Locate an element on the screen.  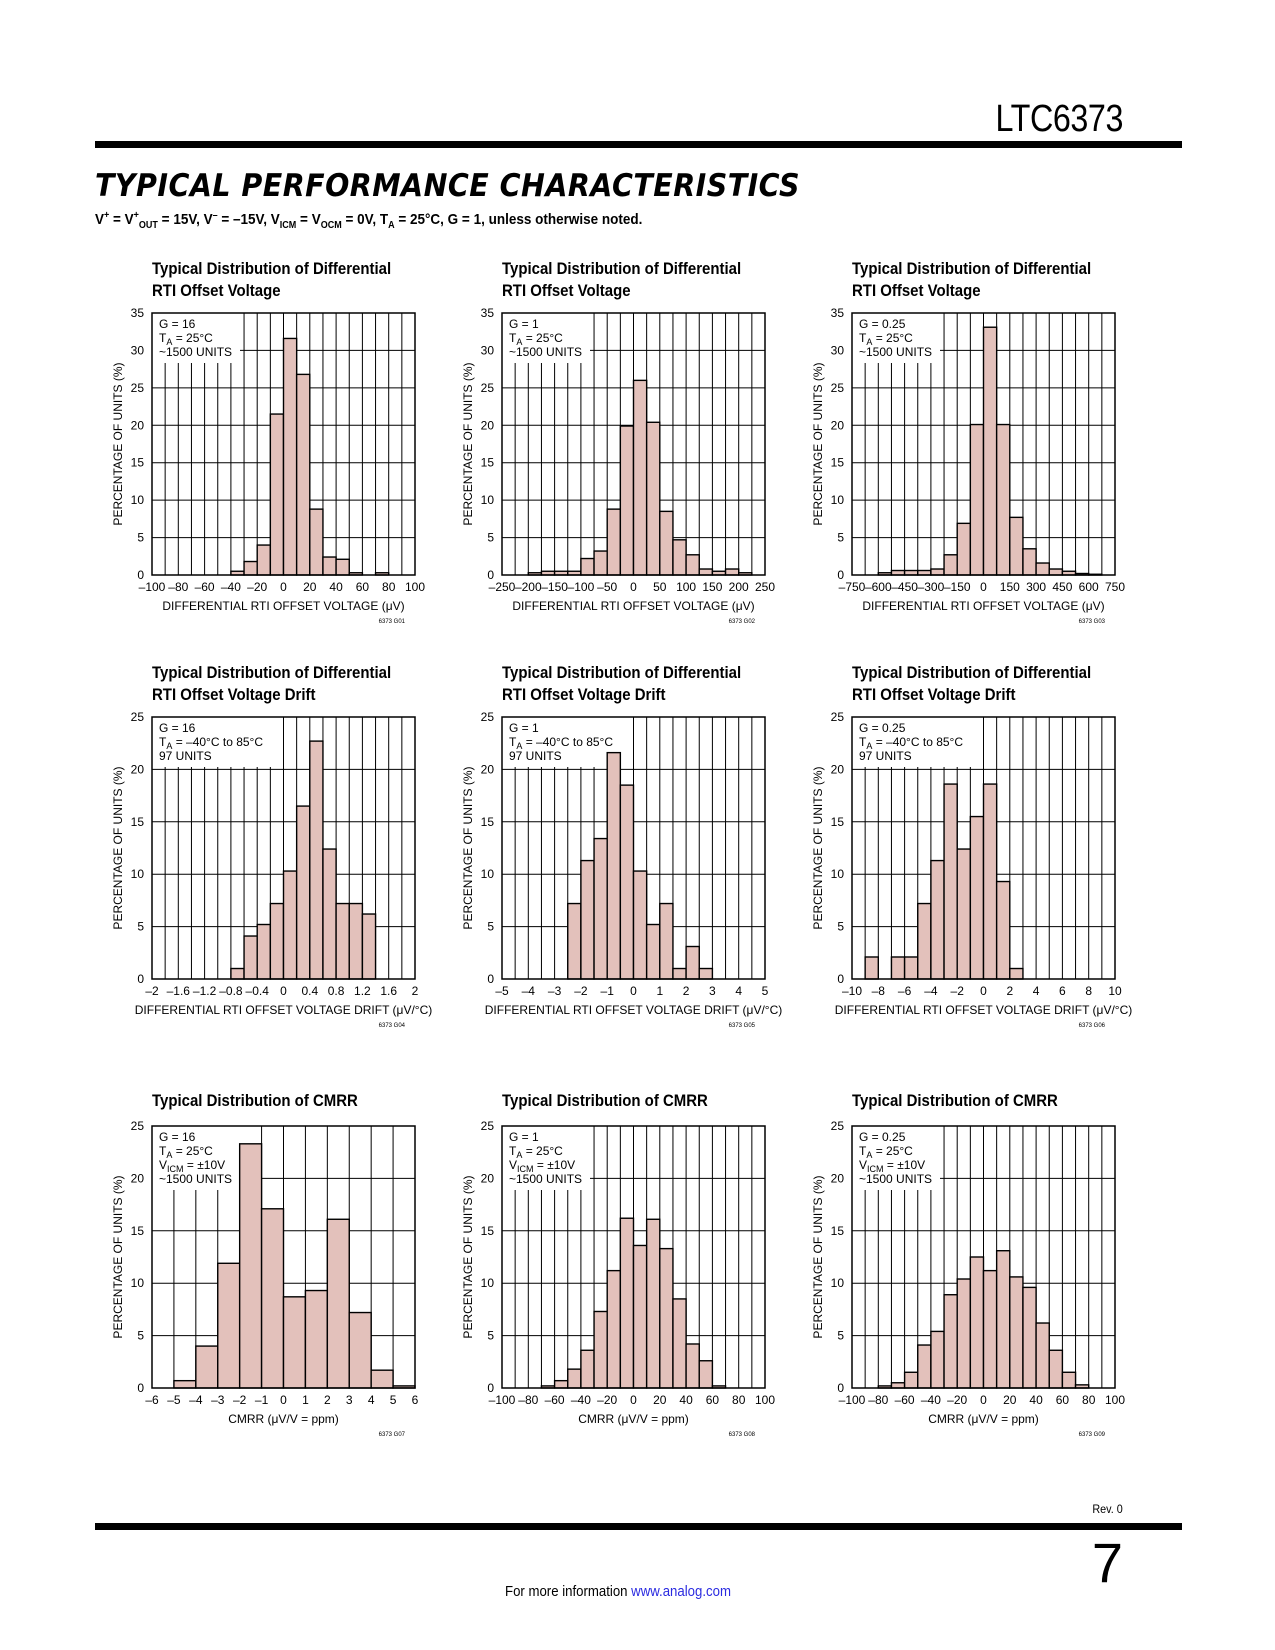
x-tick-label: 2 is located at coordinates (1009, 991).